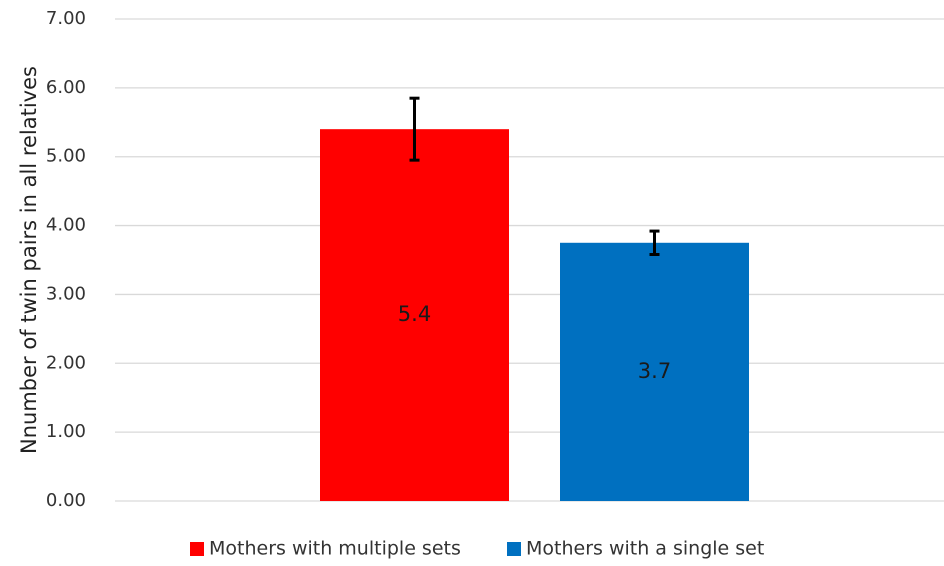 The height and width of the screenshot is (566, 944). What do you see at coordinates (66, 431) in the screenshot?
I see `y-tick-label: 1.00` at bounding box center [66, 431].